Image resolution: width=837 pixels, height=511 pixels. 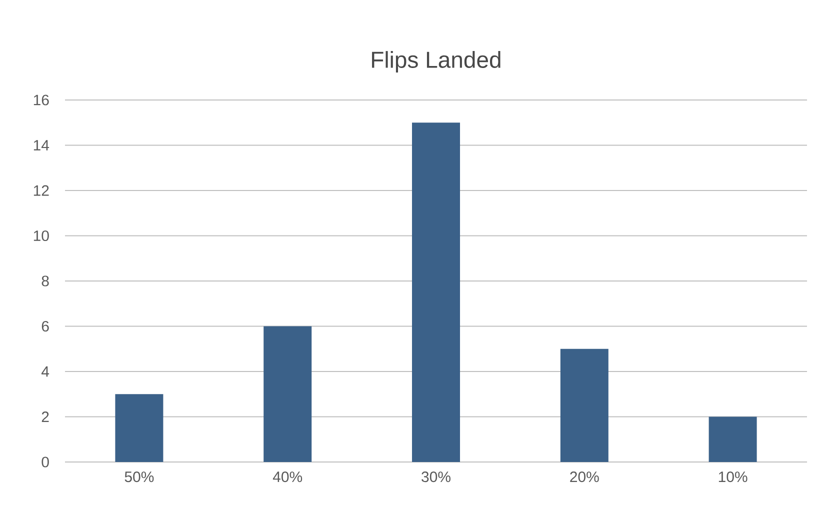 What do you see at coordinates (41, 190) in the screenshot?
I see `y-tick-label: 12` at bounding box center [41, 190].